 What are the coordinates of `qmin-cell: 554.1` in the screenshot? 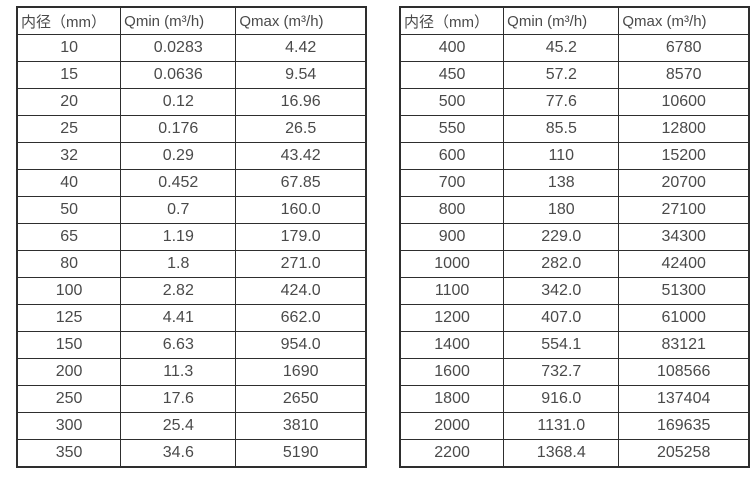 It's located at (561, 345).